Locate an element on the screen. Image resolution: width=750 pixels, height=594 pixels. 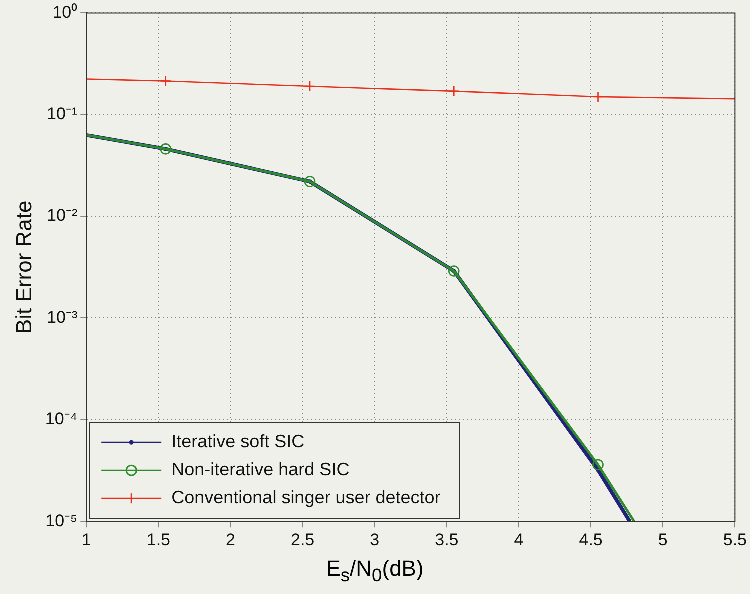
y-tick-label: 10⁻⁵ is located at coordinates (62, 520).